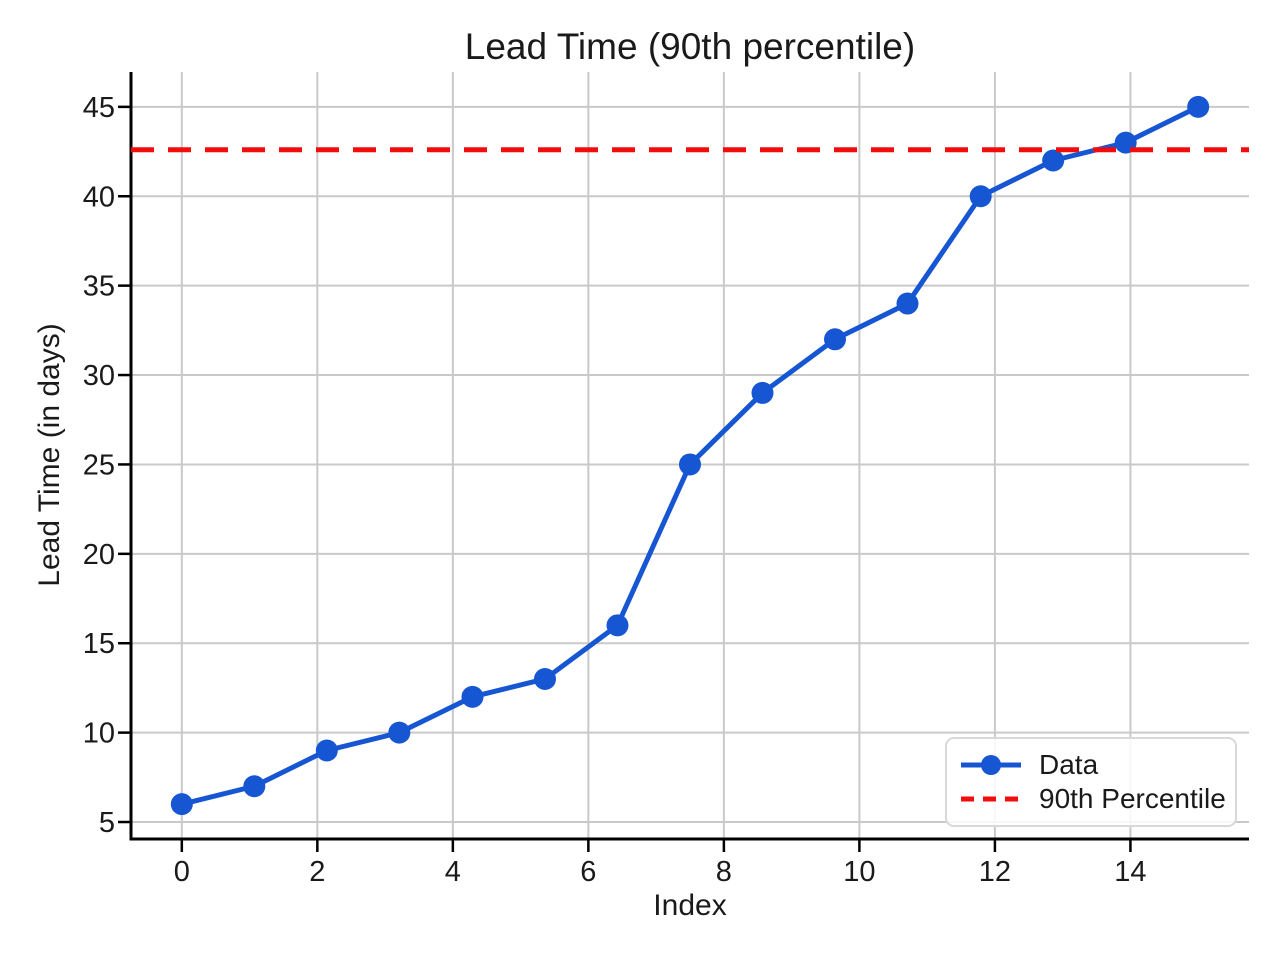  I want to click on y-axis-label: Lead Time (in days), so click(49, 455).